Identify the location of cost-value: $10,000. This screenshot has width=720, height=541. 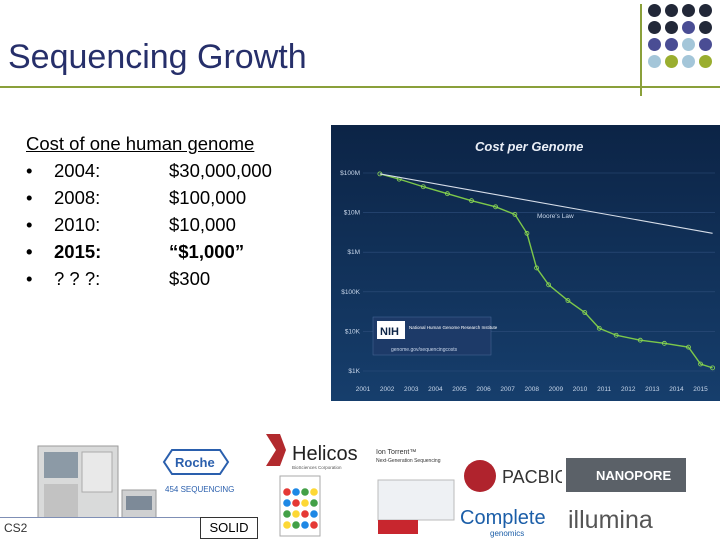
(202, 224).